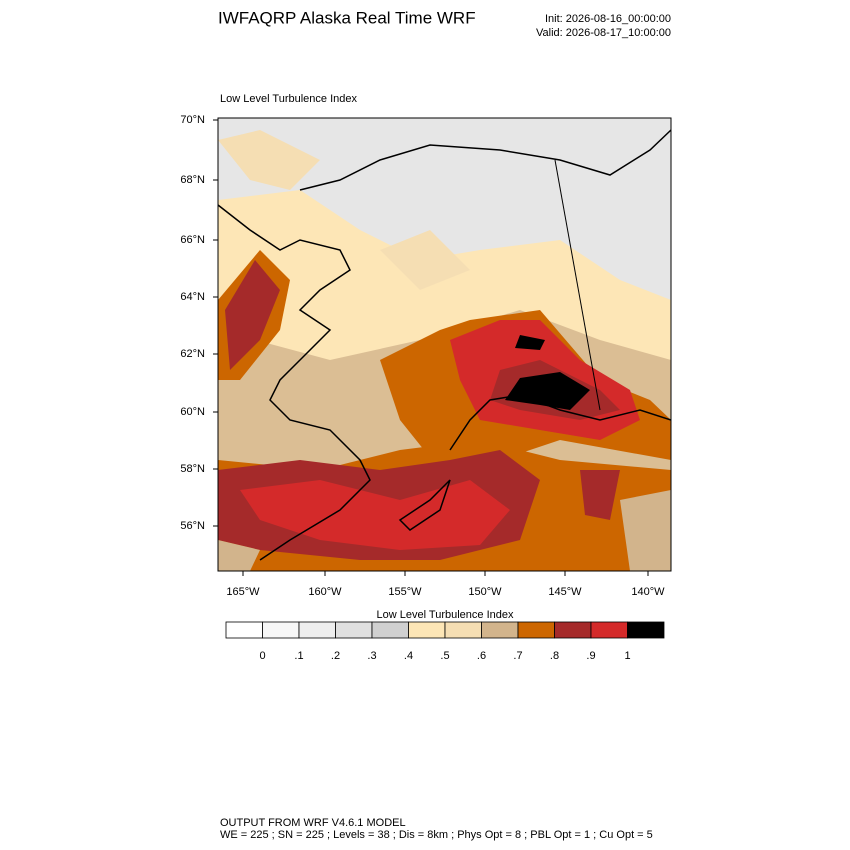 This screenshot has width=850, height=850. Describe the element at coordinates (192, 469) in the screenshot. I see `lat-label: 58°N` at that location.